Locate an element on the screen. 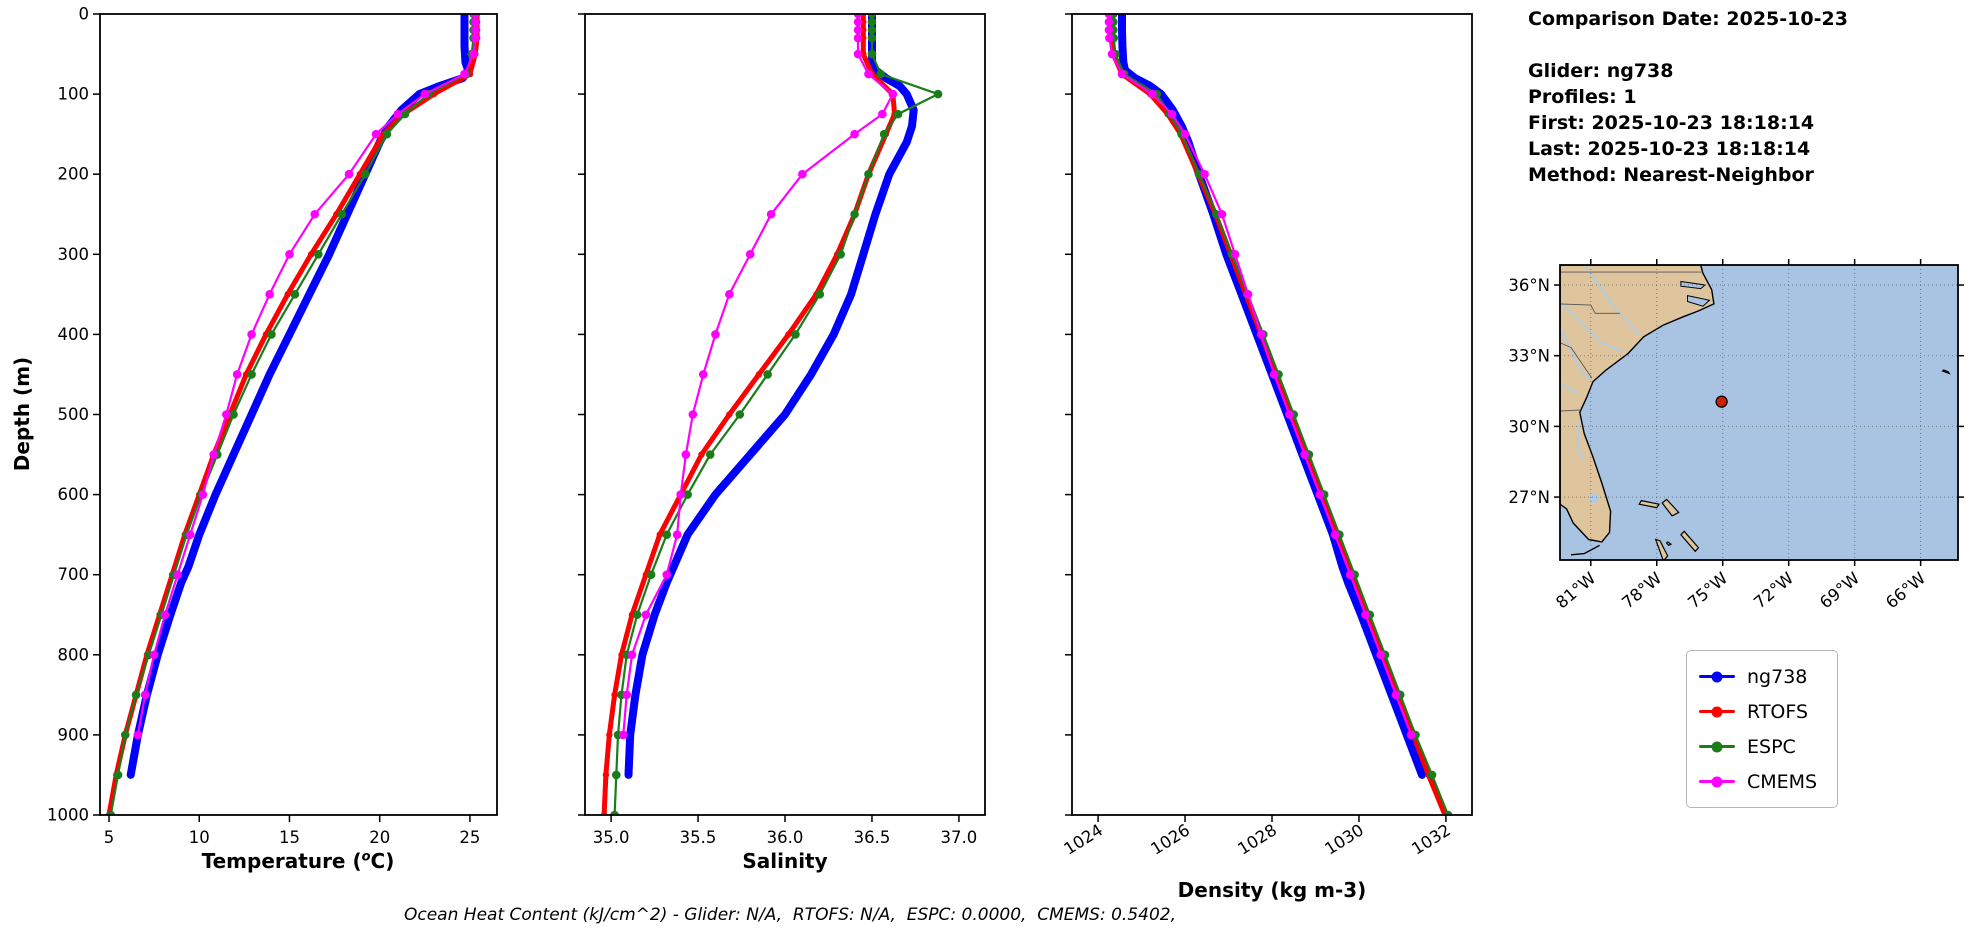 This screenshot has width=1978, height=934. density-axis-label: Density (kg m-3) is located at coordinates (1272, 890).